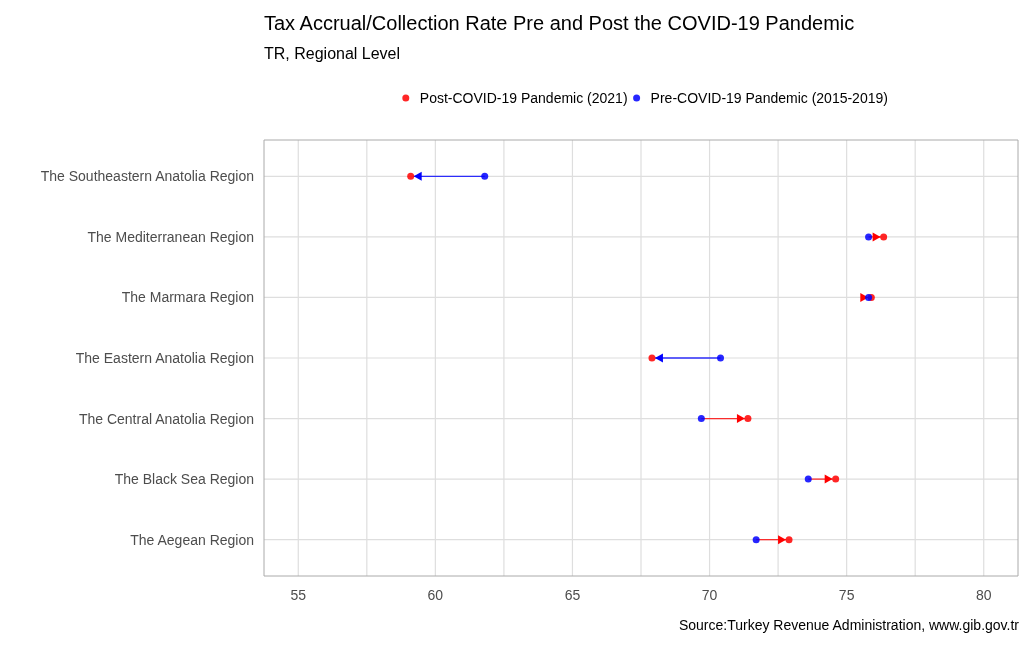 The image size is (1033, 650). What do you see at coordinates (298, 595) in the screenshot?
I see `x-tick-label: 55` at bounding box center [298, 595].